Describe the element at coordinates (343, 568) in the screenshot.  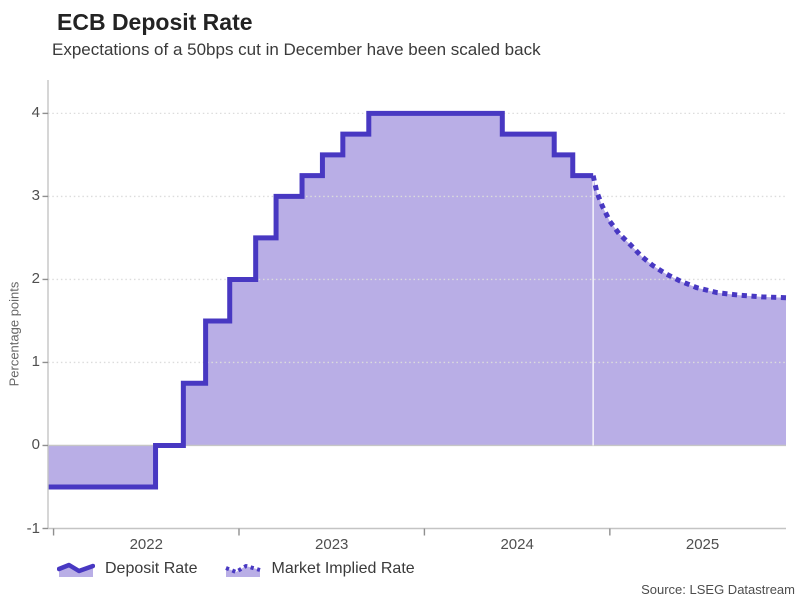
I see `legend-label: Market Implied Rate` at that location.